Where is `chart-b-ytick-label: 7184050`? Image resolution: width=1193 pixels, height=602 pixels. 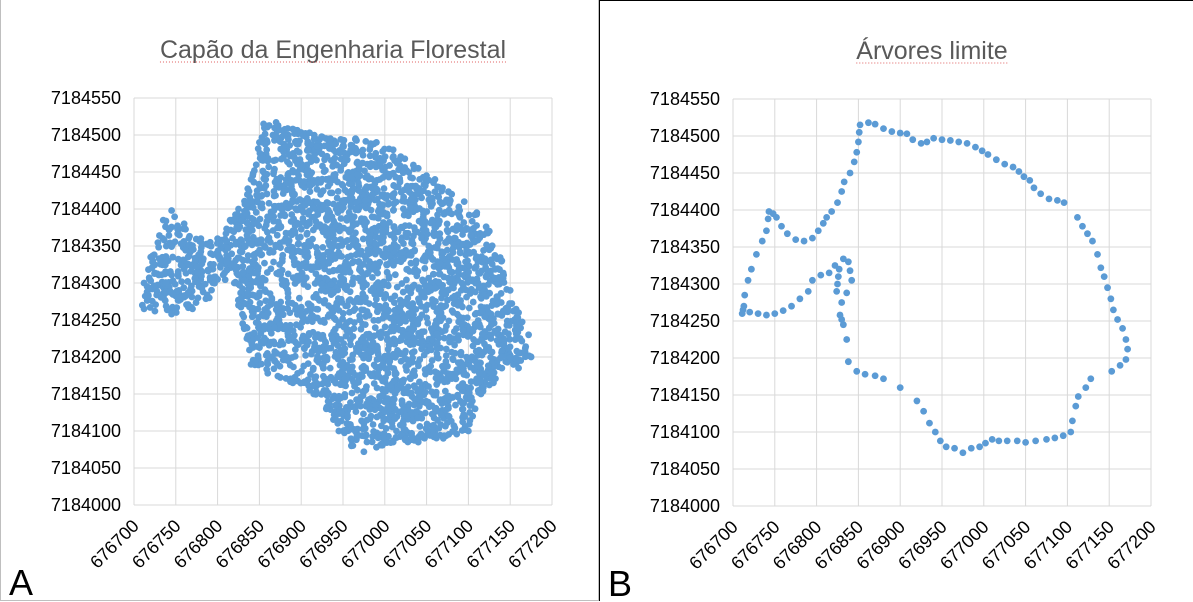
chart-b-ytick-label: 7184050 is located at coordinates (685, 469).